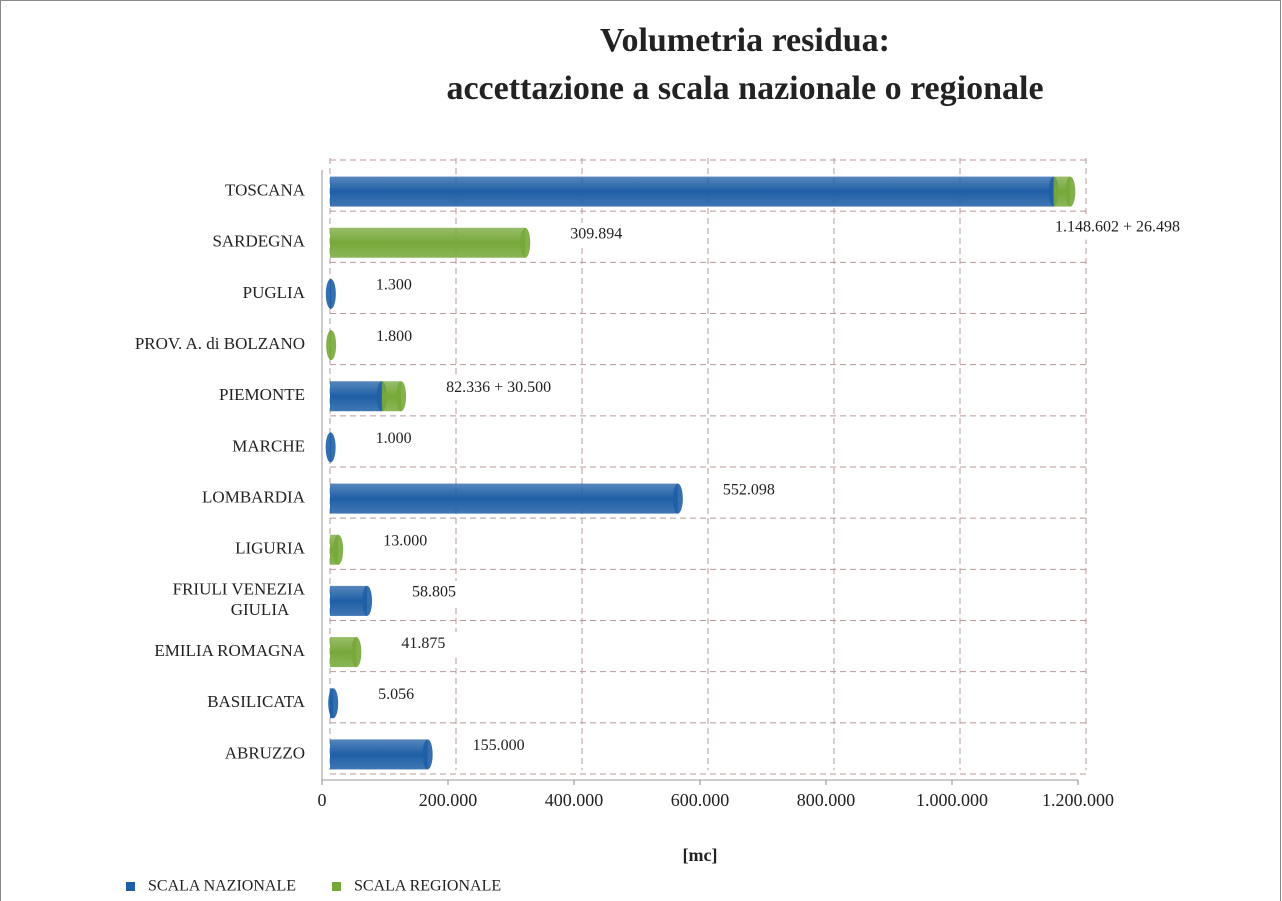 The width and height of the screenshot is (1282, 901). What do you see at coordinates (394, 336) in the screenshot?
I see `data-label: 1.800` at bounding box center [394, 336].